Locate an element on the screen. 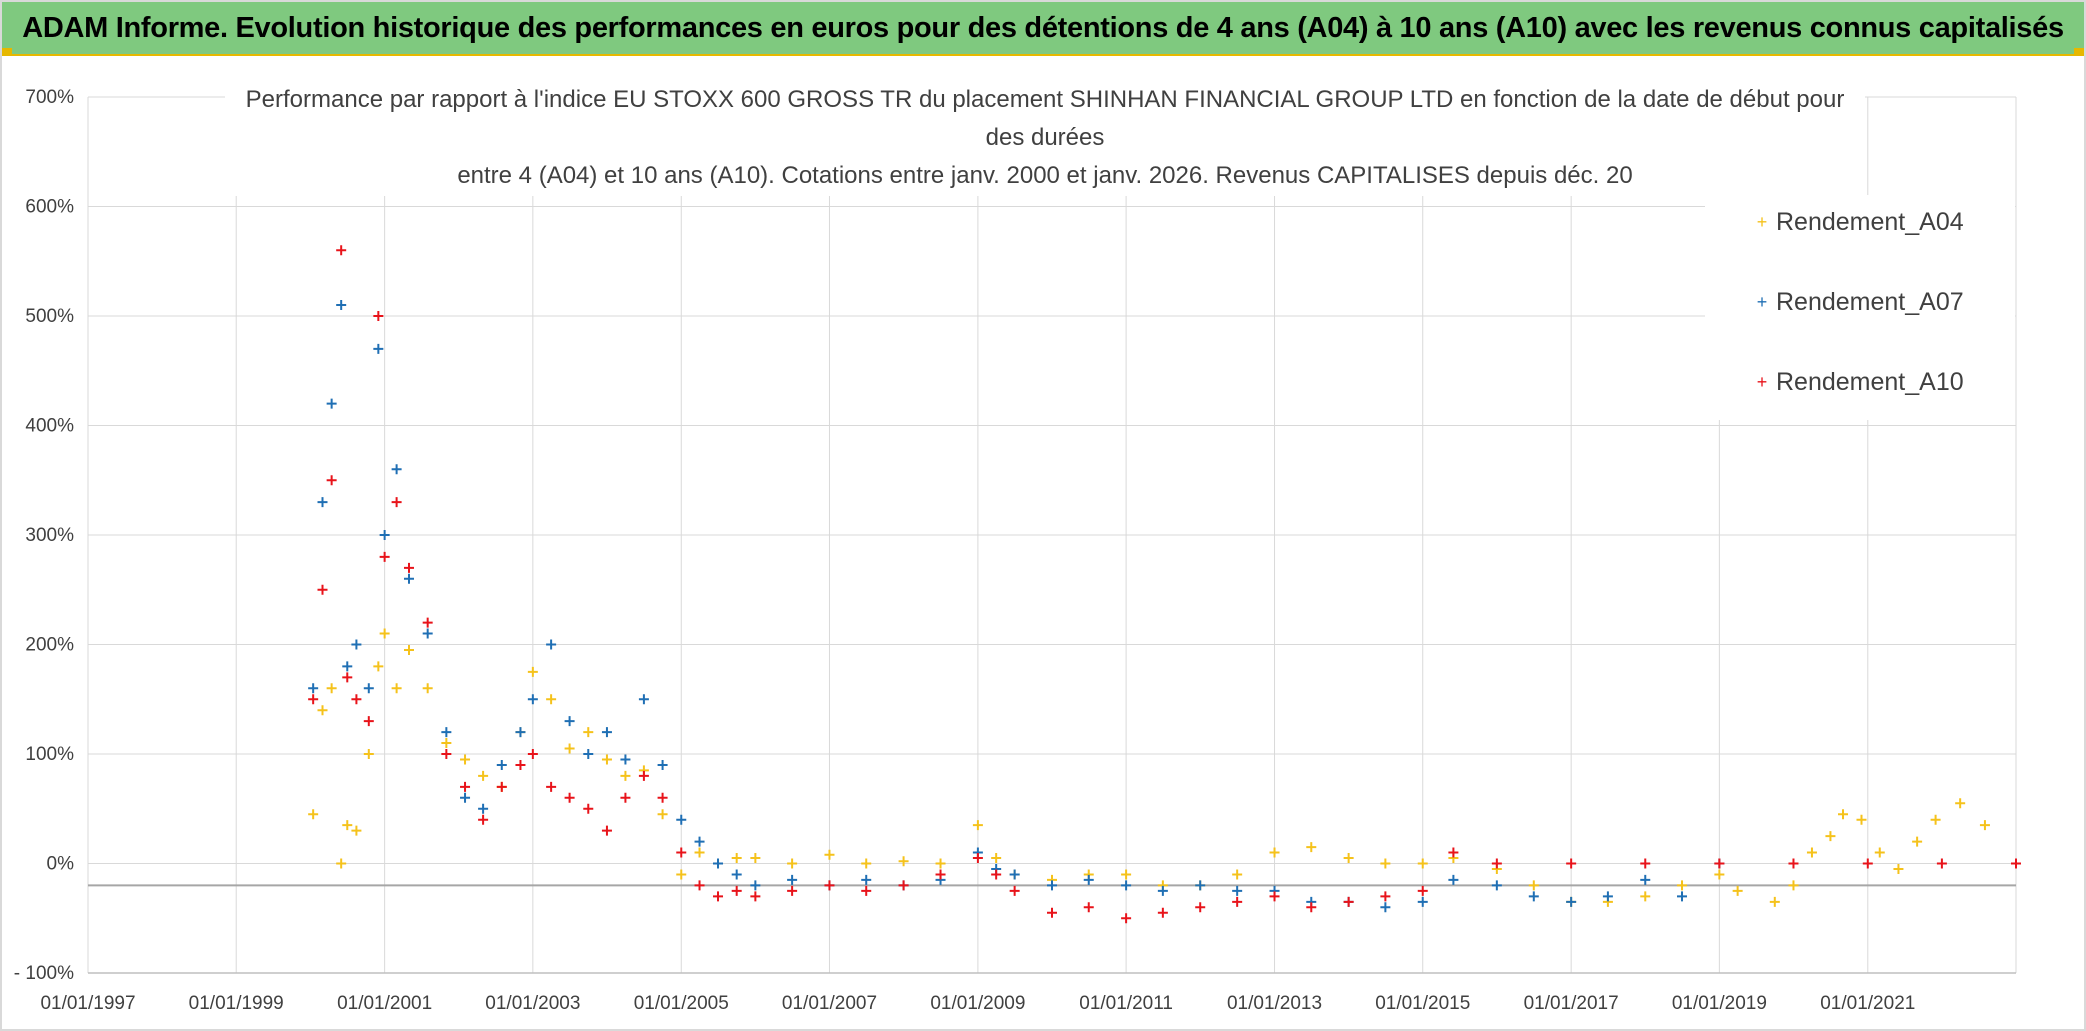 This screenshot has height=1031, width=2086. x-tick-label: 01/01/2013 is located at coordinates (1274, 1003).